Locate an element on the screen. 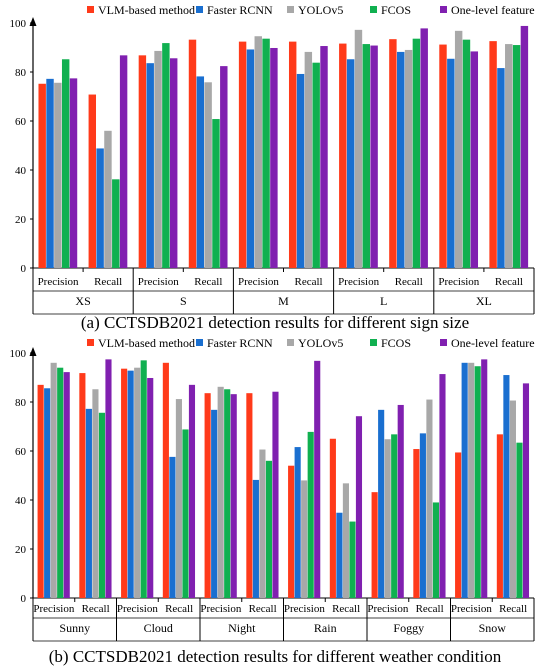 This screenshot has width=550, height=671. y-tick-label: 20 is located at coordinates (21, 220).